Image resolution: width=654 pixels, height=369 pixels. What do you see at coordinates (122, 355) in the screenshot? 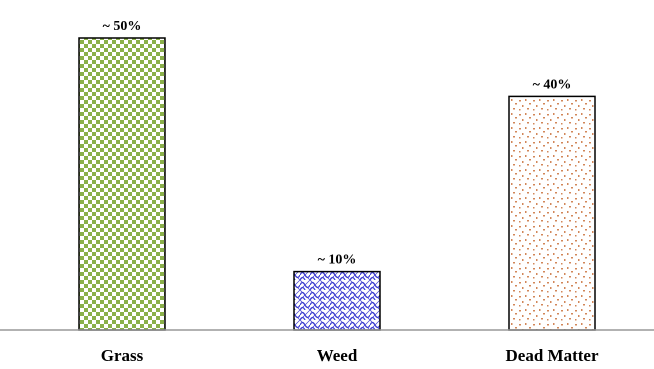
I see `x-tick-label-grass: Grass` at bounding box center [122, 355].